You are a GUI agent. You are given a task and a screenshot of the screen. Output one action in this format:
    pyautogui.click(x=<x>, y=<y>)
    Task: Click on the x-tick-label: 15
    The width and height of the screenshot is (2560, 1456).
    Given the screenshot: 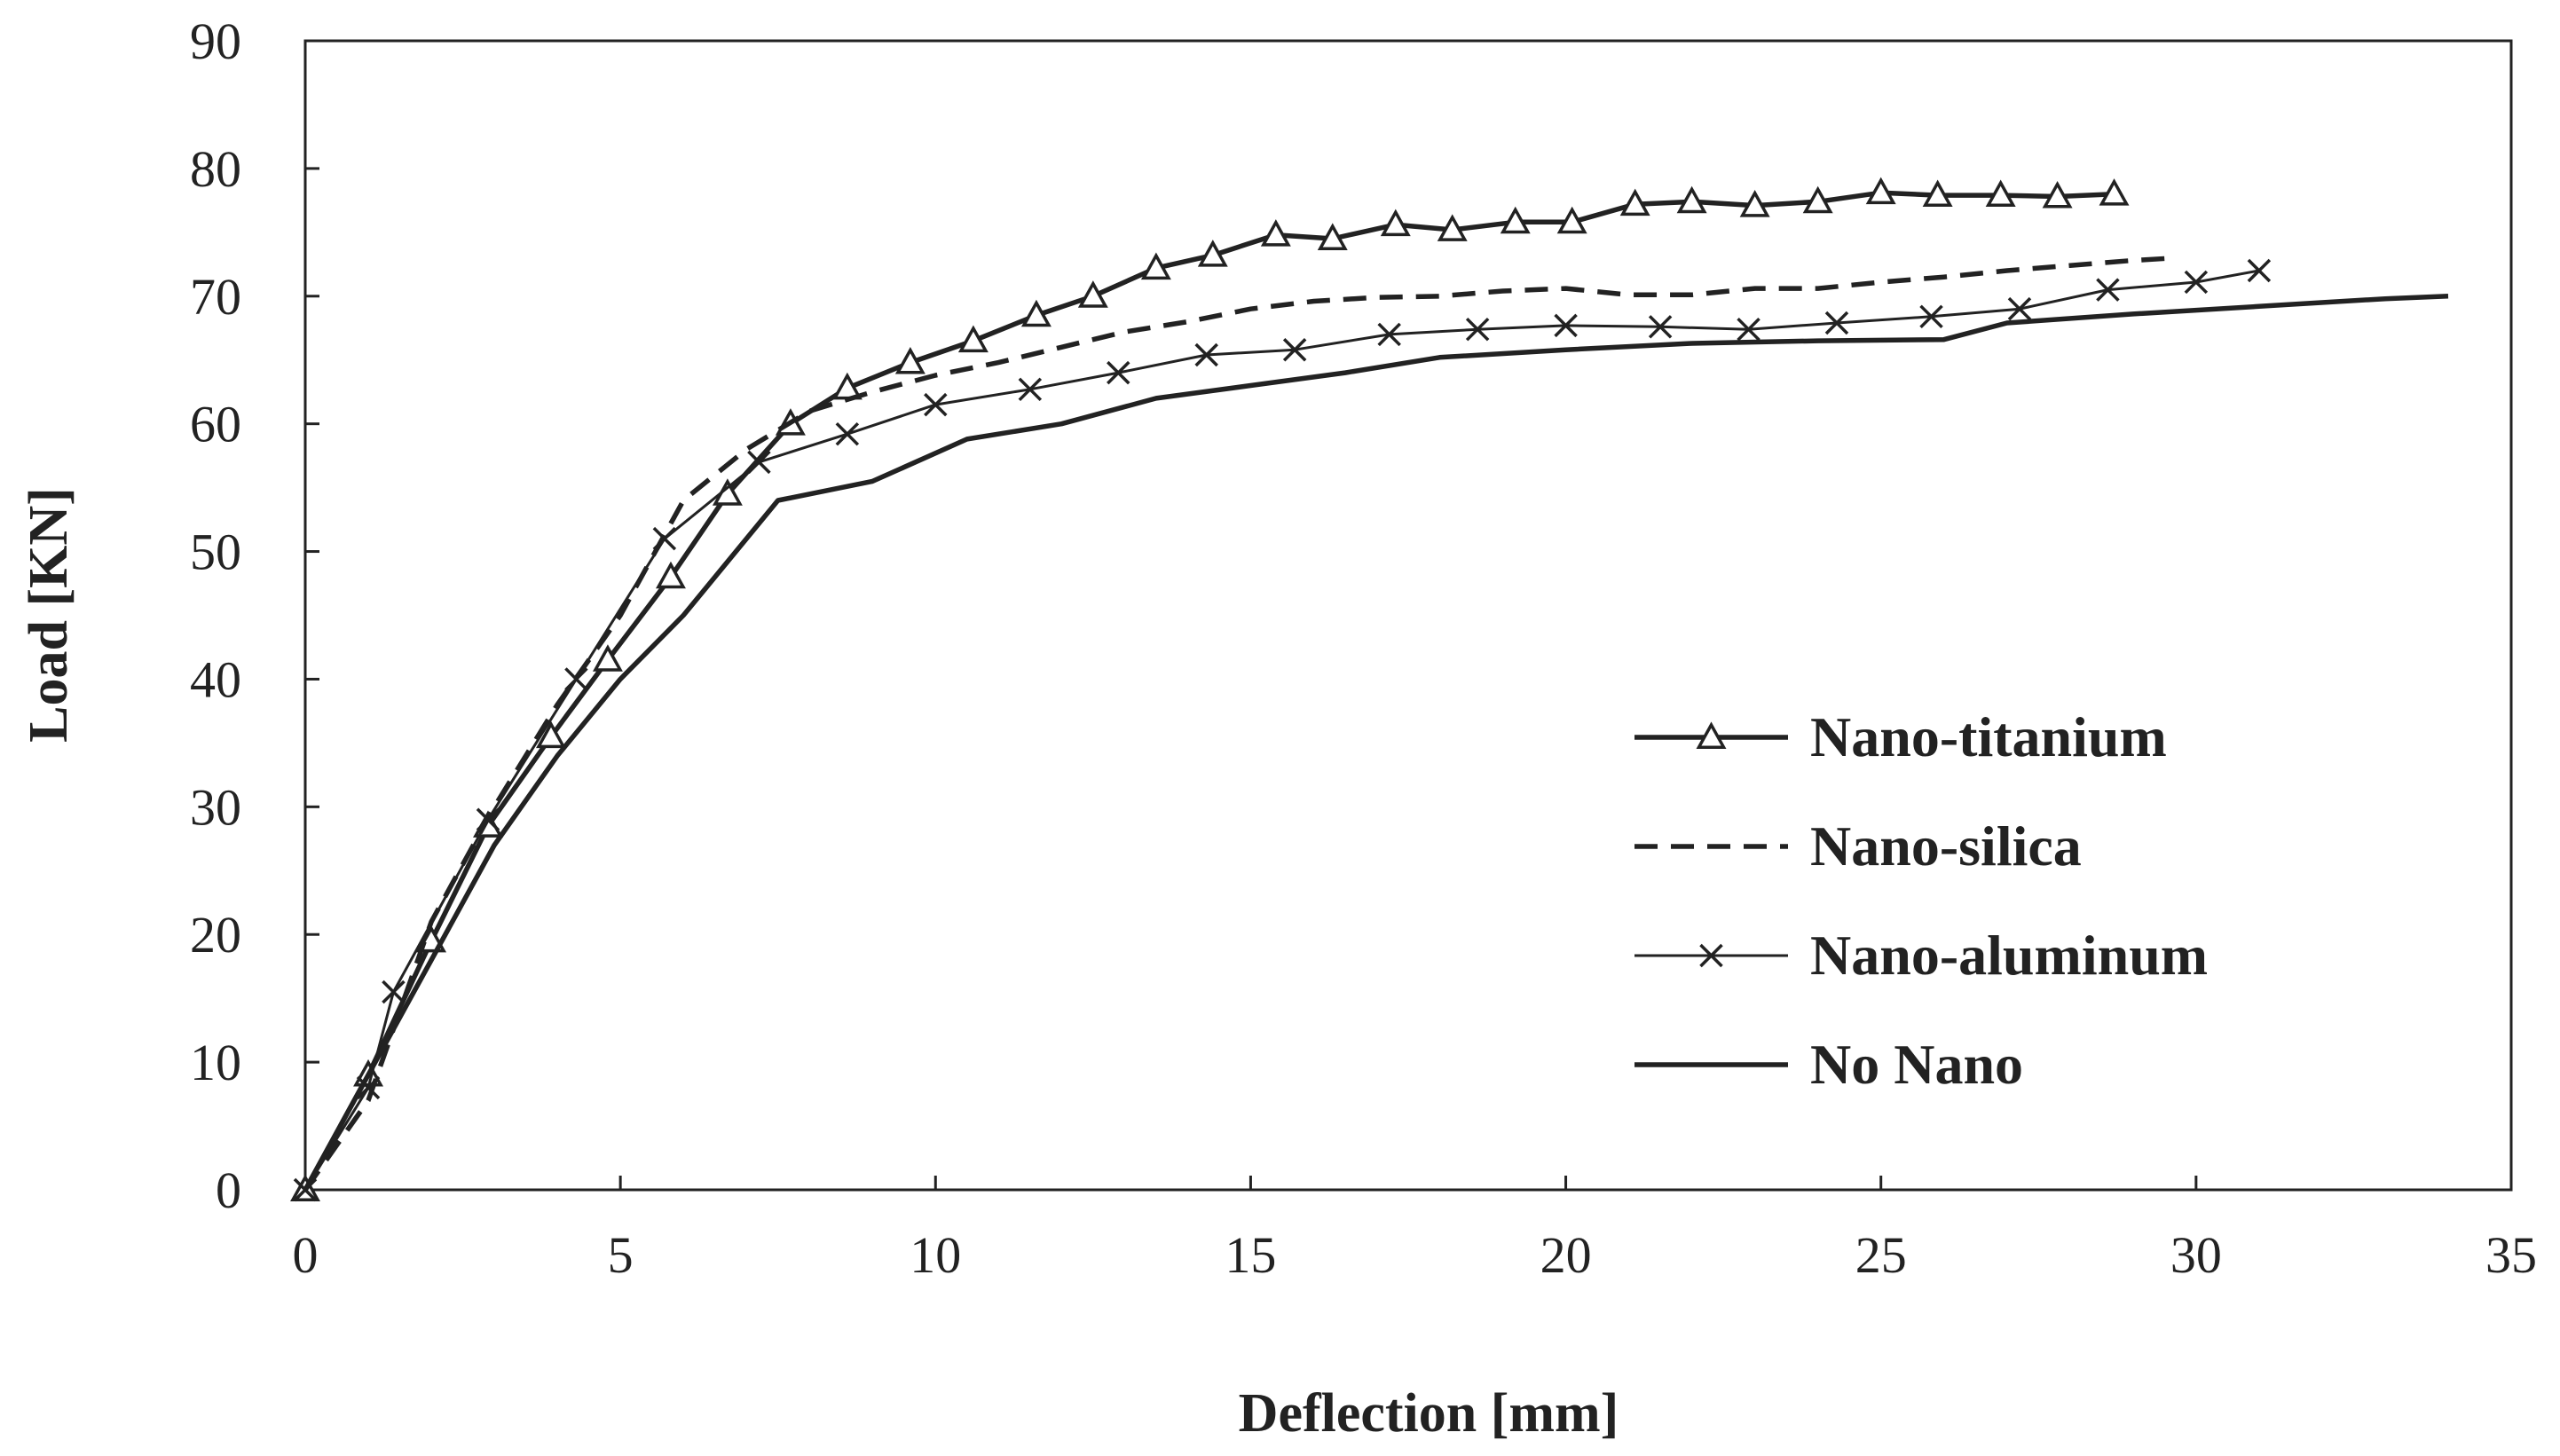 What is the action you would take?
    pyautogui.click(x=1250, y=1255)
    